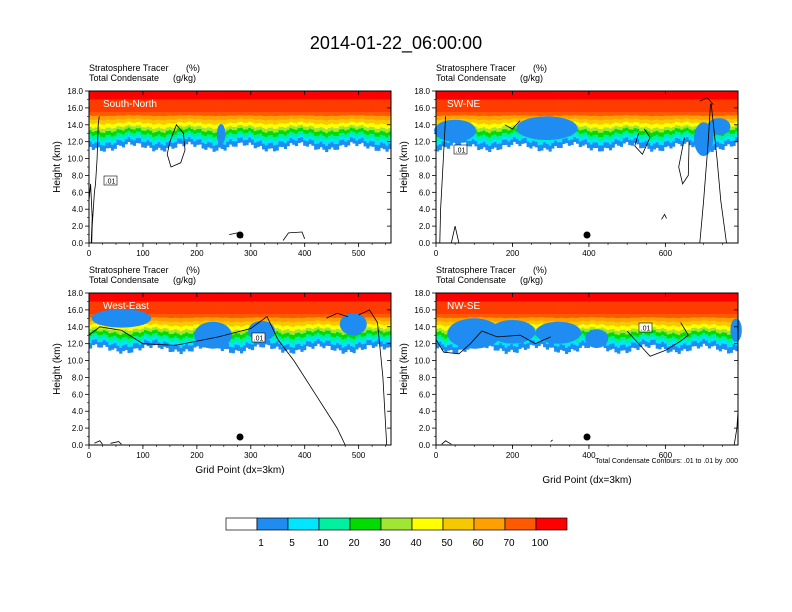  I want to click on panel-condensate-units: (g/kg), so click(531, 78).